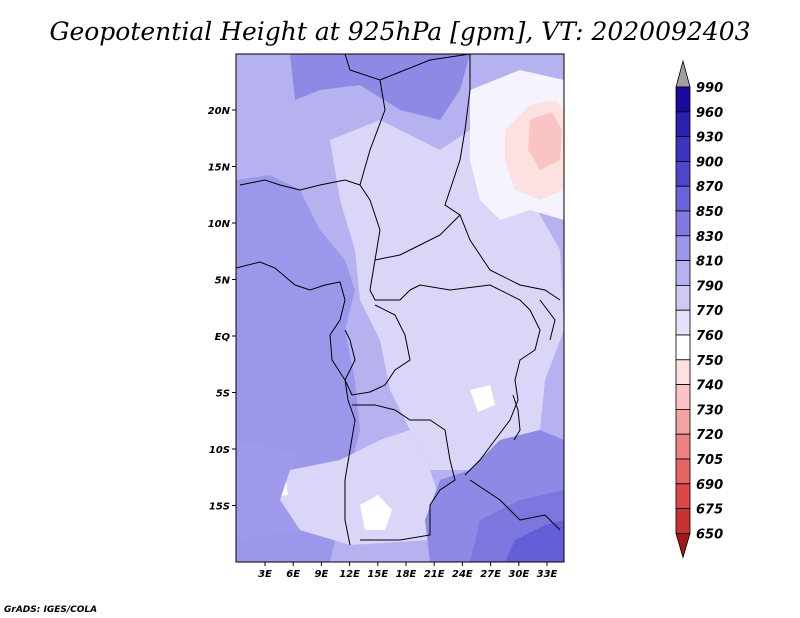 The height and width of the screenshot is (618, 800). What do you see at coordinates (219, 507) in the screenshot?
I see `lat-tick-label: 15S` at bounding box center [219, 507].